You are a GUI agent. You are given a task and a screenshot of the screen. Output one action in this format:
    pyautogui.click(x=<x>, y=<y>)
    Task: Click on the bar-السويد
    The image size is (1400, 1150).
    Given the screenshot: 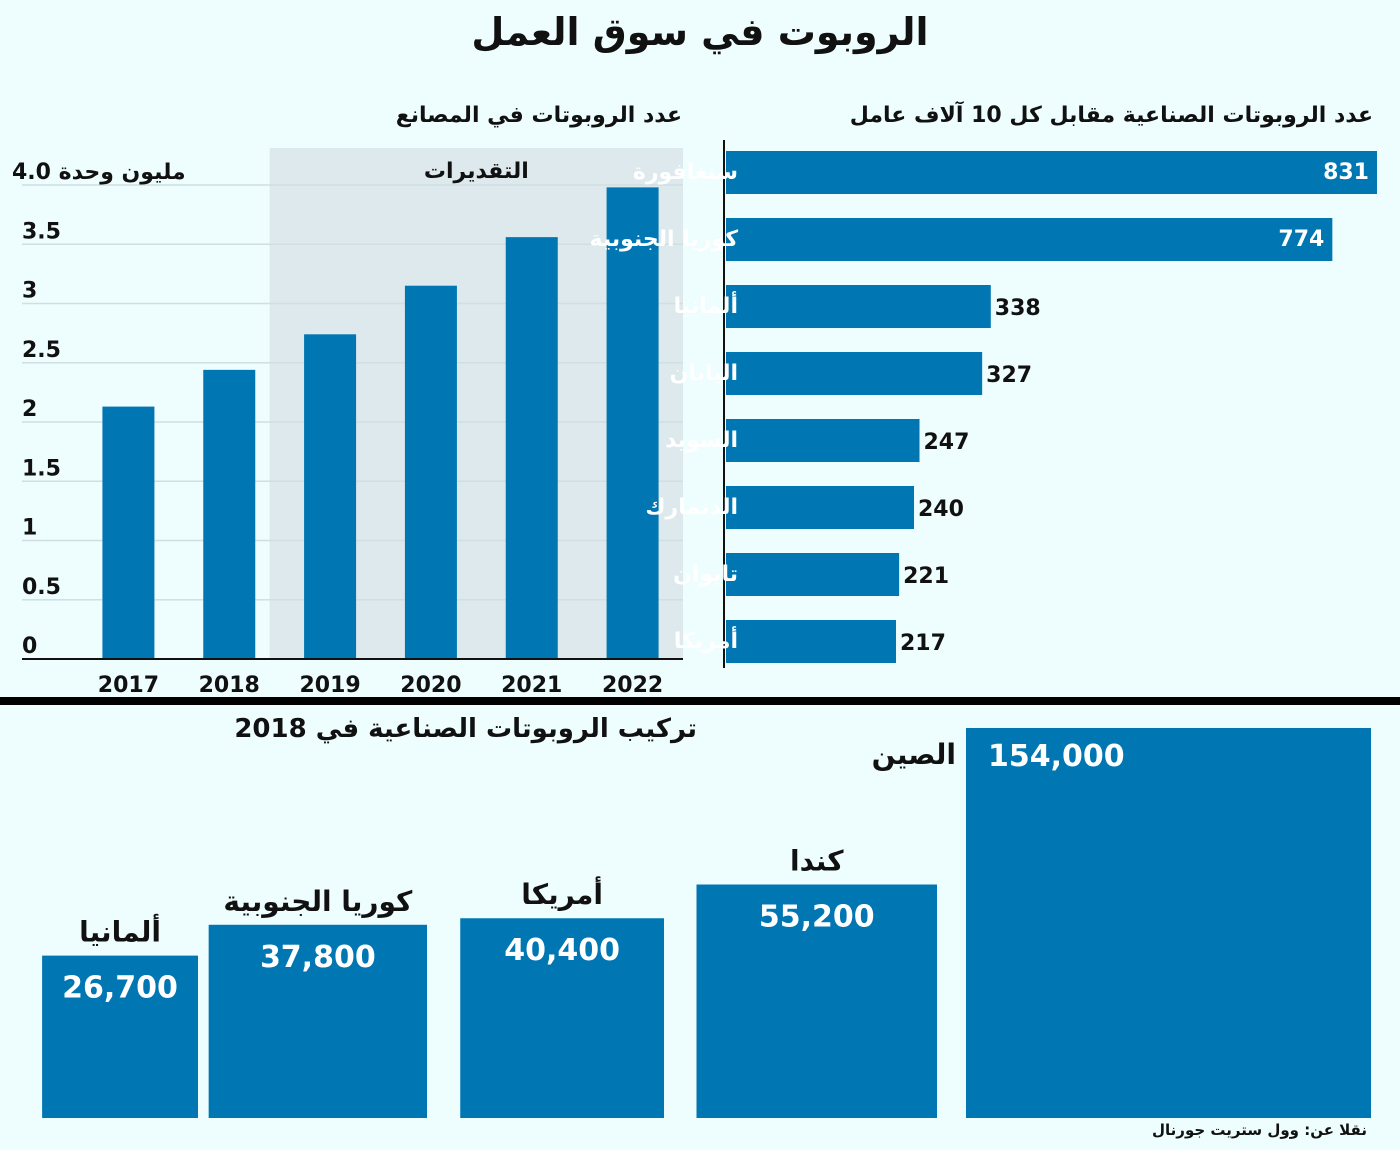 What is the action you would take?
    pyautogui.click(x=823, y=440)
    